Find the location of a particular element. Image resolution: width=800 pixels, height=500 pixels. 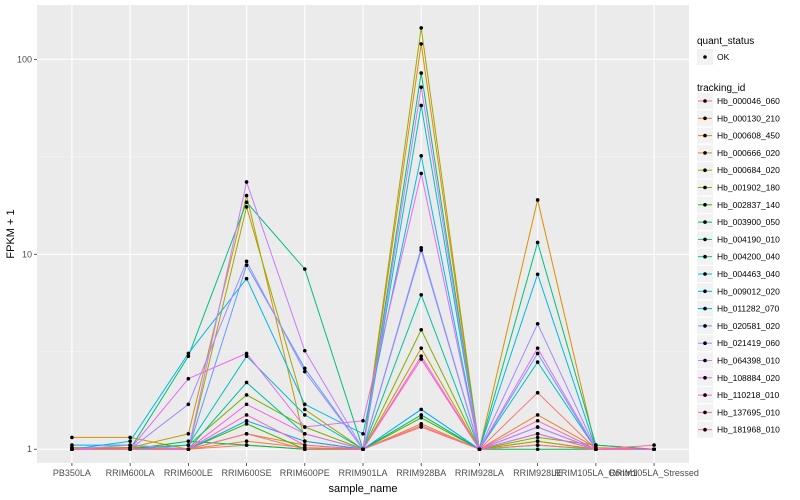

legend-label: Hb_004463_040 is located at coordinates (748, 274).